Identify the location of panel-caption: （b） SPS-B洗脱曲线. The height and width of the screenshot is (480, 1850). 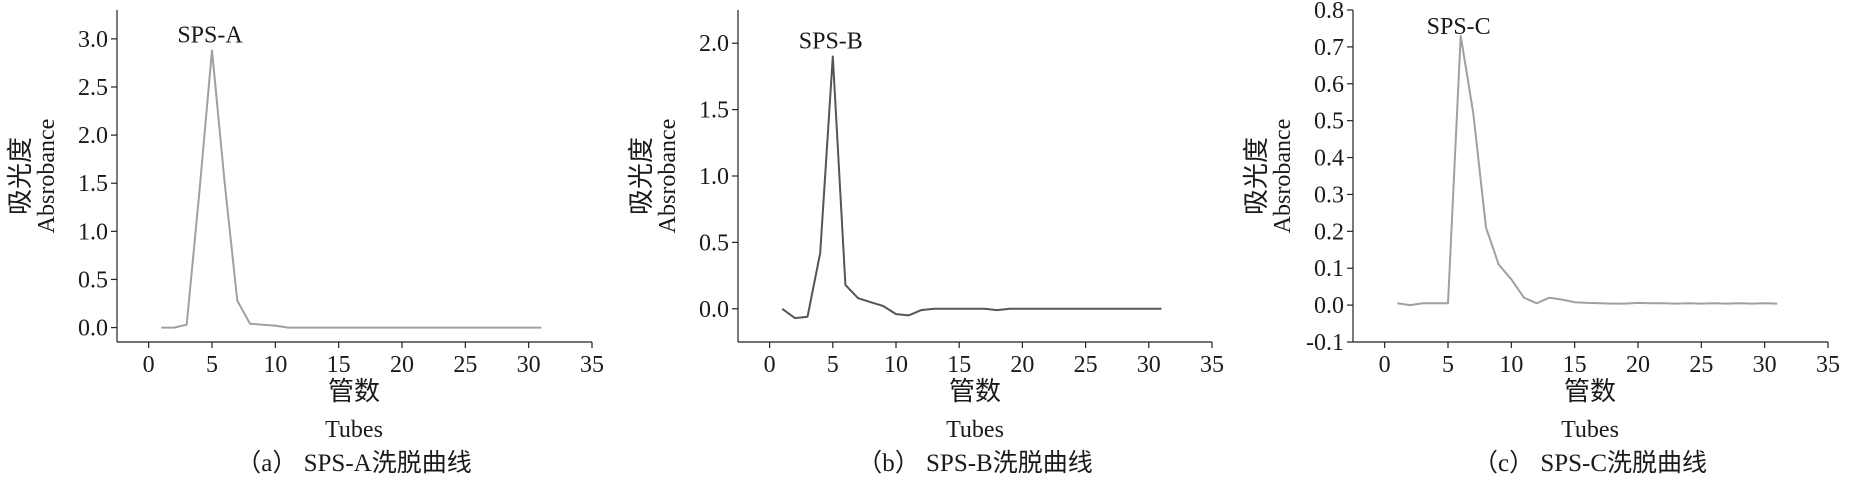
(974, 463).